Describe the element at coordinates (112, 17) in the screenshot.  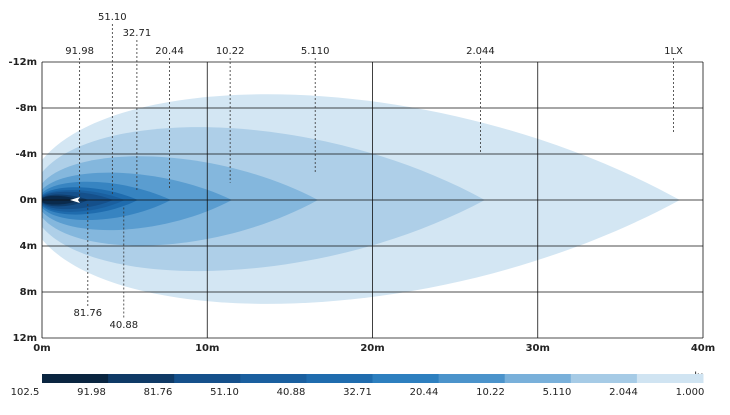
I see `contour-label: 51.10` at that location.